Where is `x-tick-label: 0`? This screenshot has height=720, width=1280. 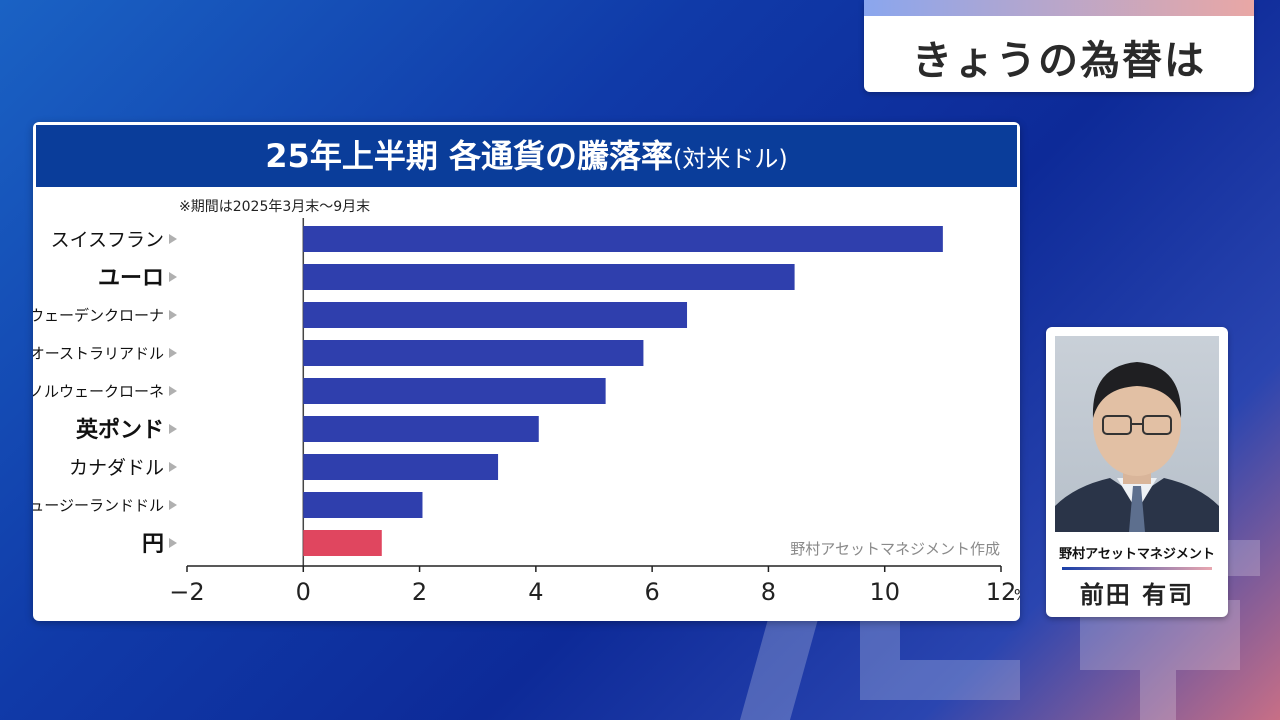 x-tick-label: 0 is located at coordinates (303, 592).